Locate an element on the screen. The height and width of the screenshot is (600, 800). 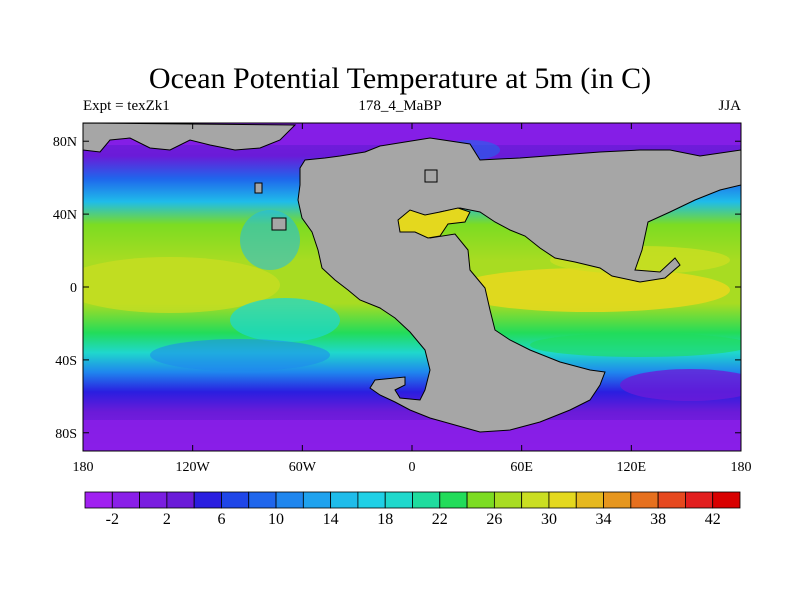
colorbar-label: 6 is located at coordinates (221, 519).